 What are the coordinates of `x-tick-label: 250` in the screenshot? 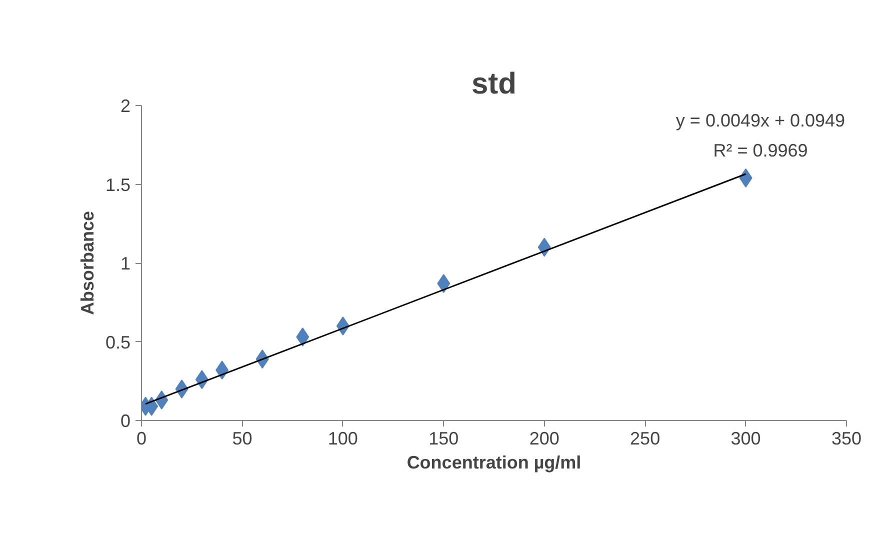 It's located at (645, 438).